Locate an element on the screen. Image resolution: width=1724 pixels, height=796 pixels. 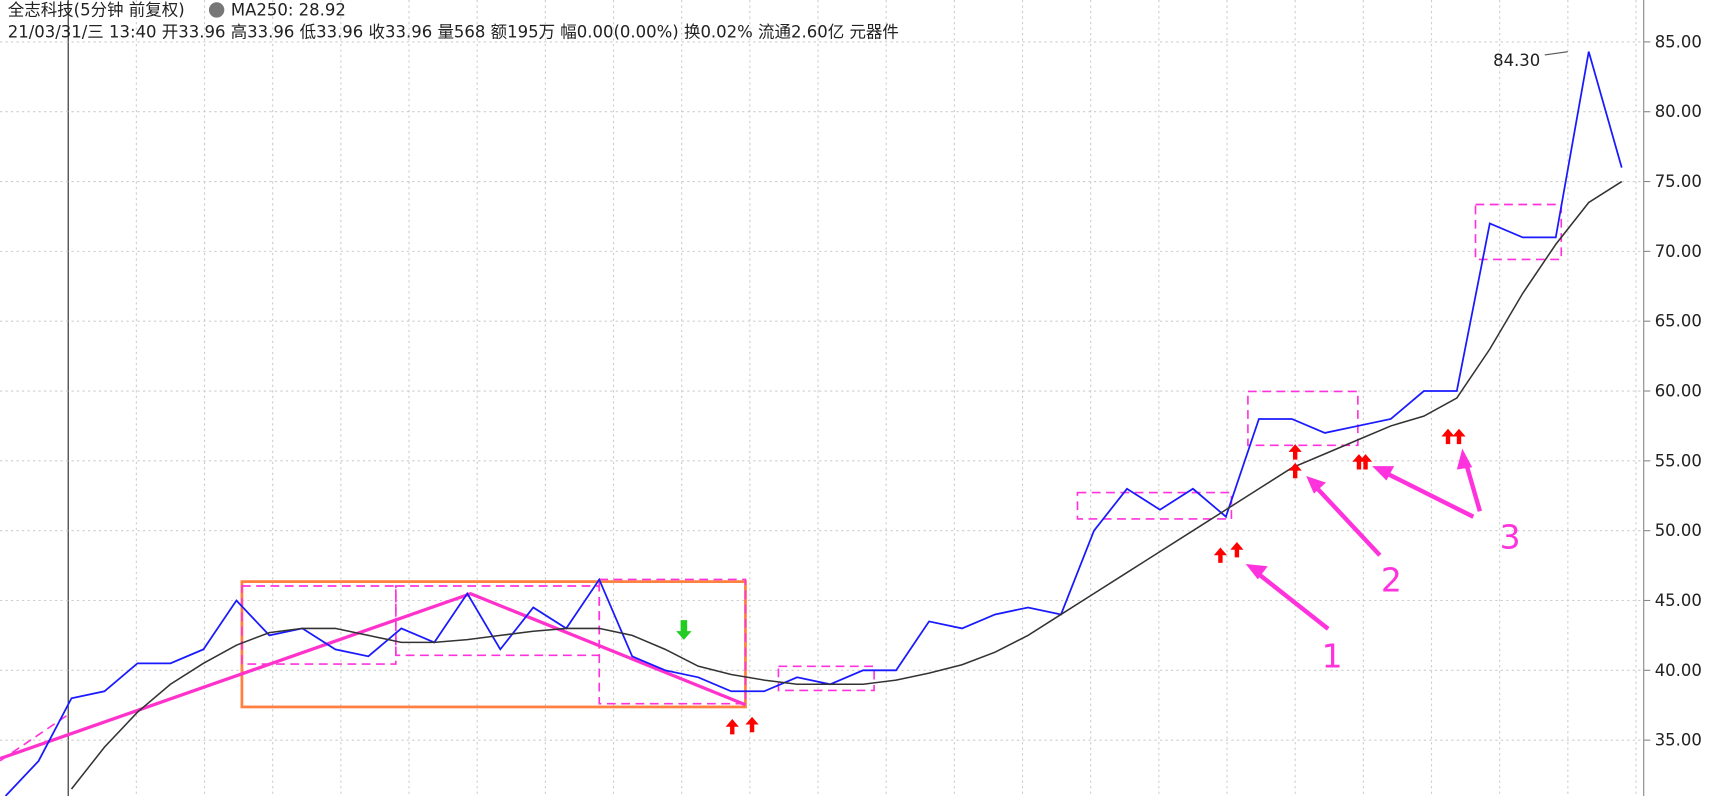
y-tick-label: 40.00 is located at coordinates (1678, 670).